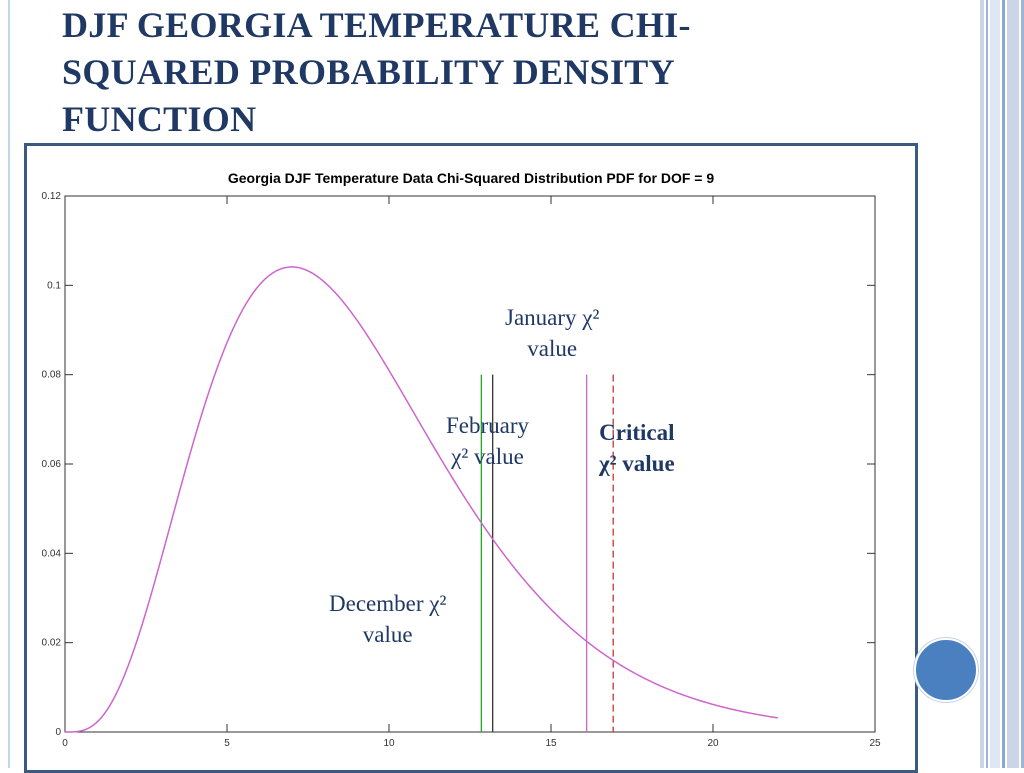 The height and width of the screenshot is (773, 1024). I want to click on y-tick-label: 0.04, so click(52, 553).